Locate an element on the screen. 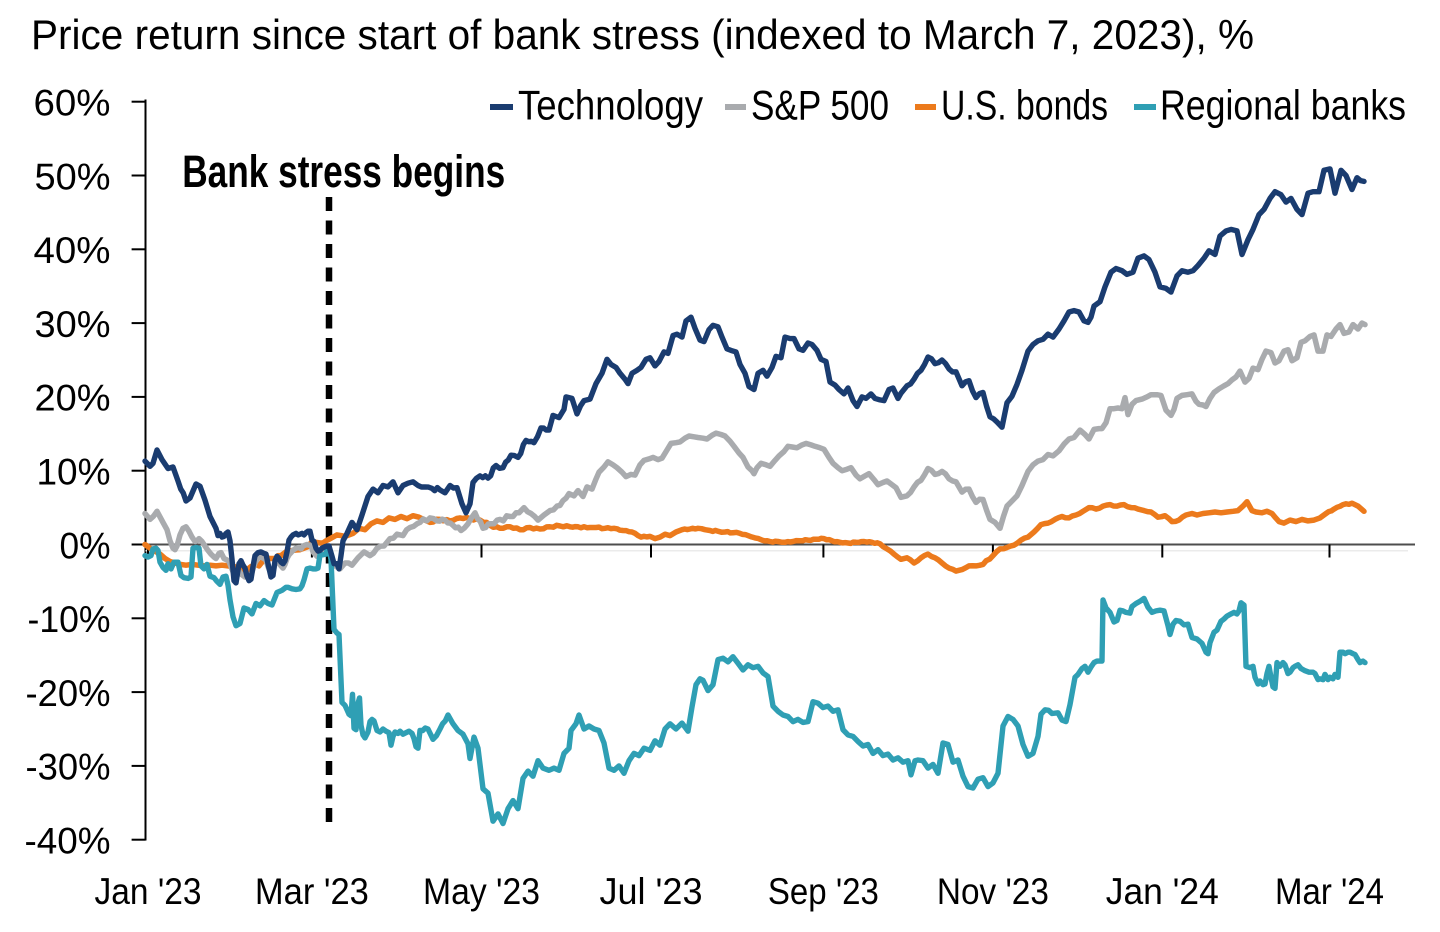  svg-text: -20% is located at coordinates (68, 693).